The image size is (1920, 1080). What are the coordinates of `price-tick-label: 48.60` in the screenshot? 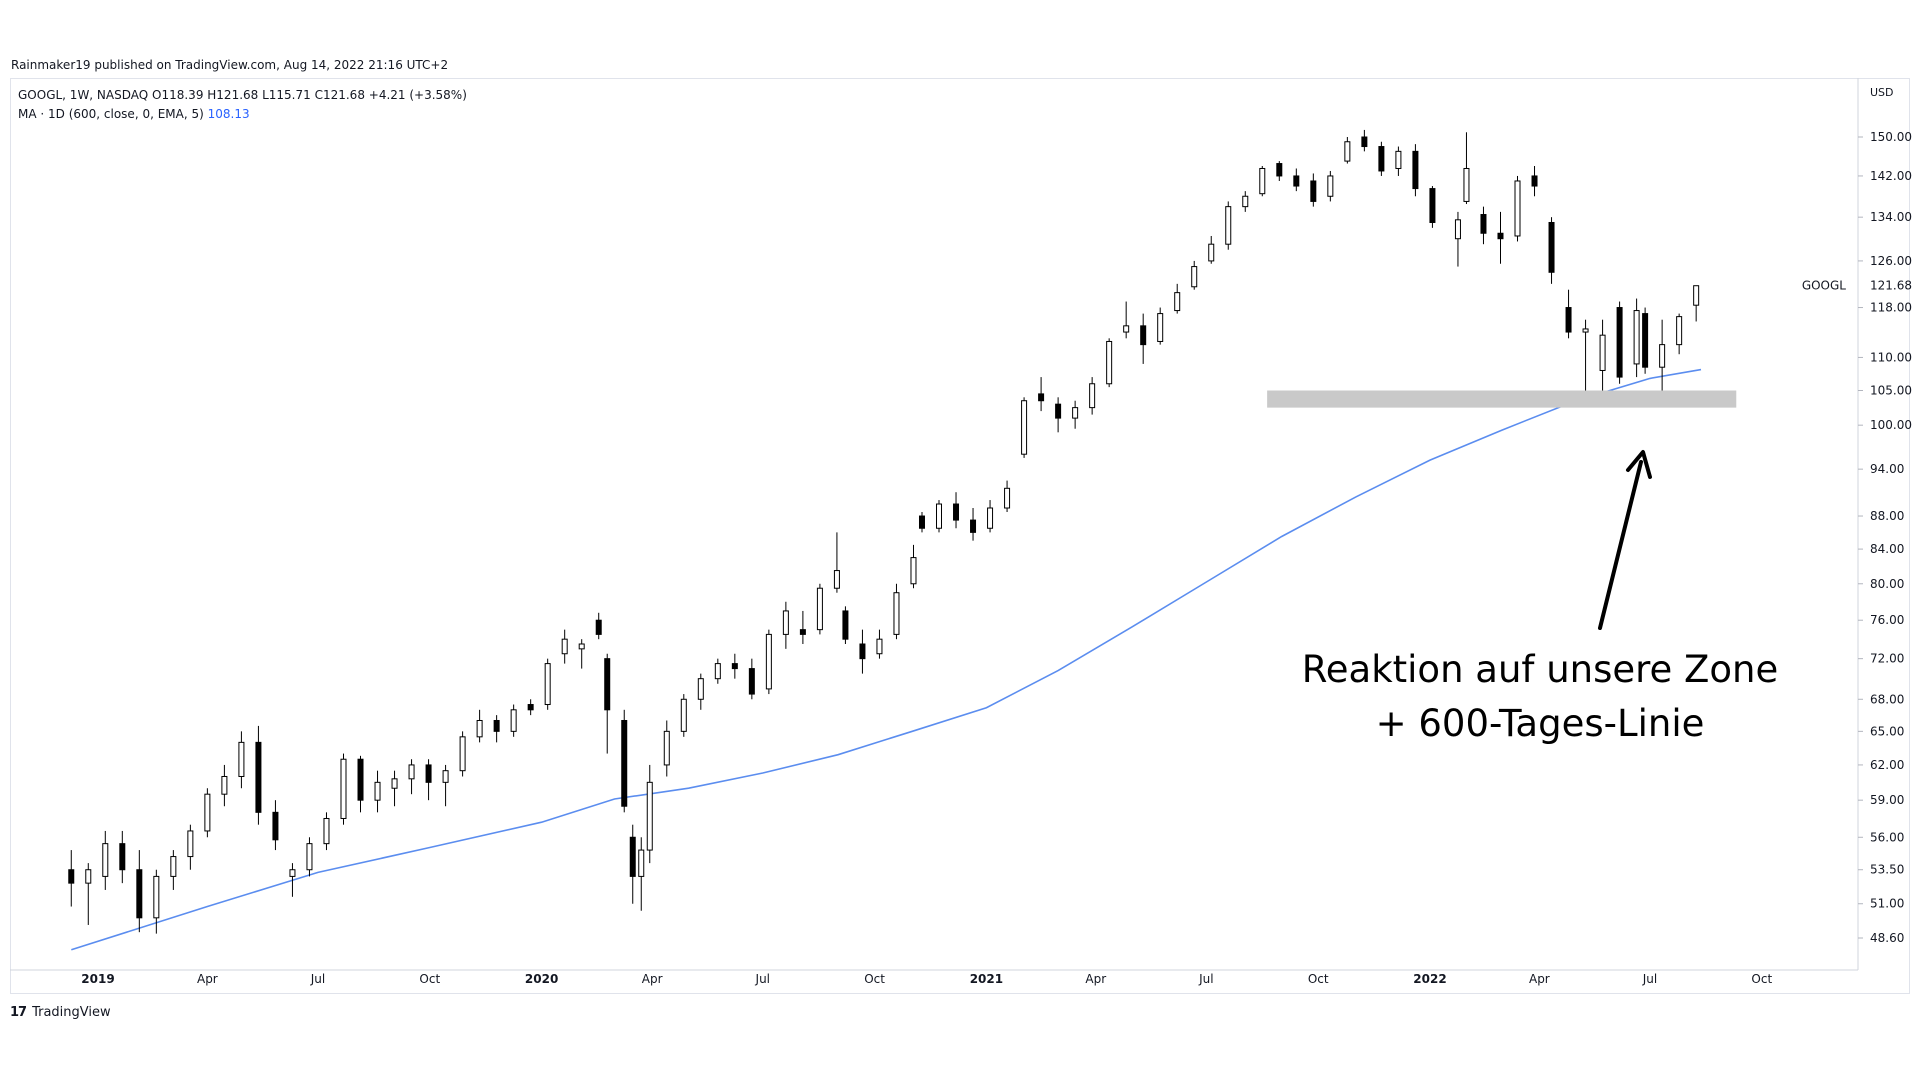 It's located at (1887, 938).